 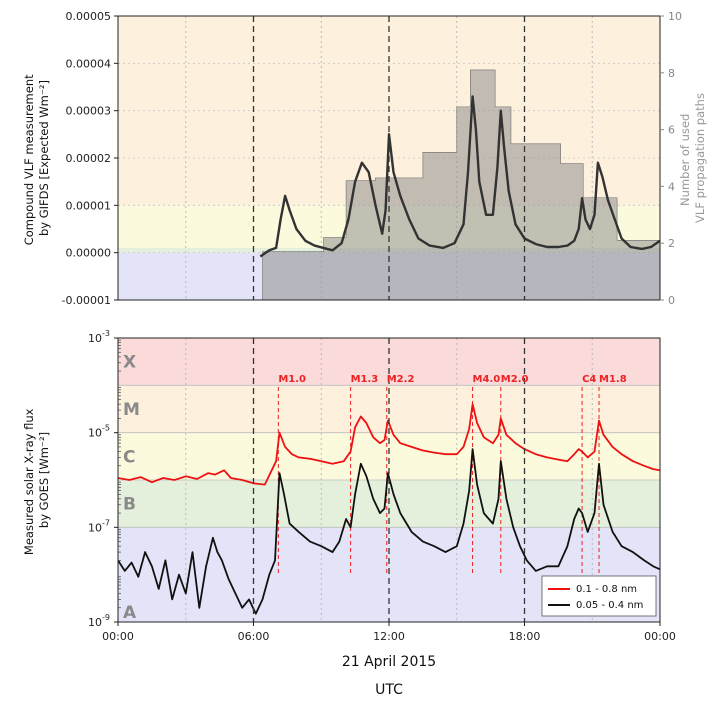 I want to click on flare-label-1: M1.3, so click(x=365, y=379).